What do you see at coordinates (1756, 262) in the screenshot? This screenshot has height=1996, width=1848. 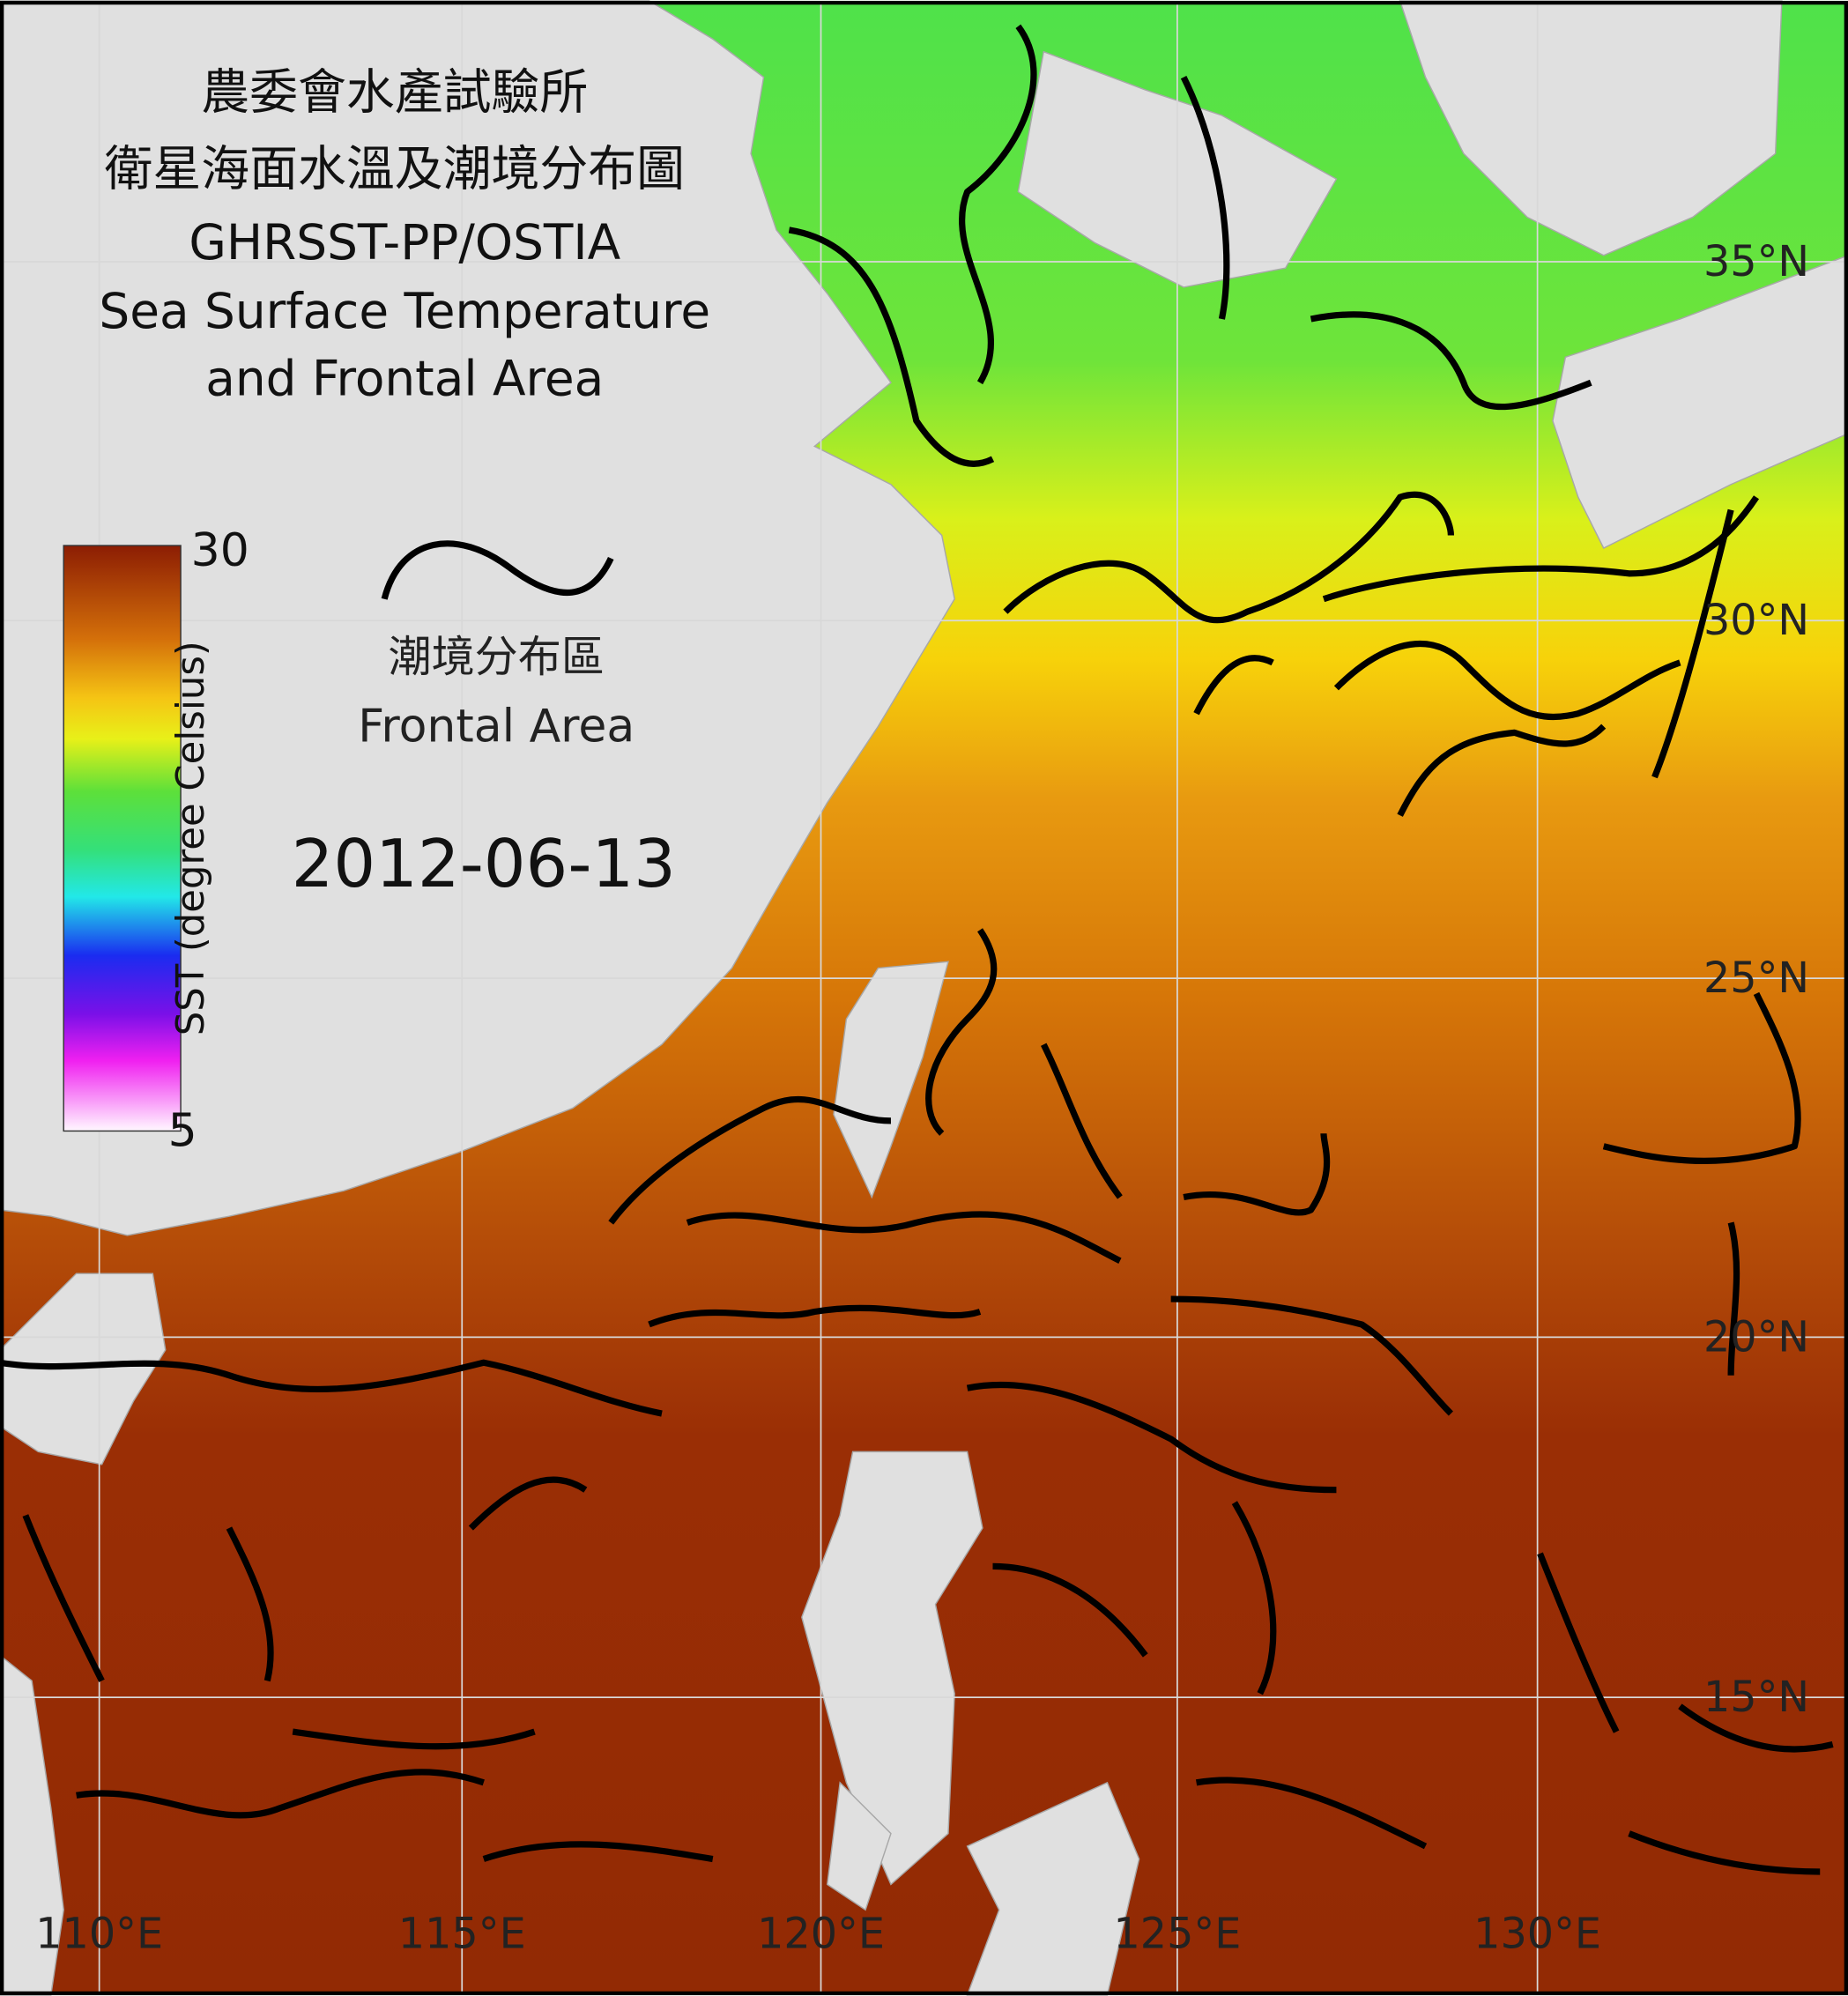 I see `lat-label: 35°N` at bounding box center [1756, 262].